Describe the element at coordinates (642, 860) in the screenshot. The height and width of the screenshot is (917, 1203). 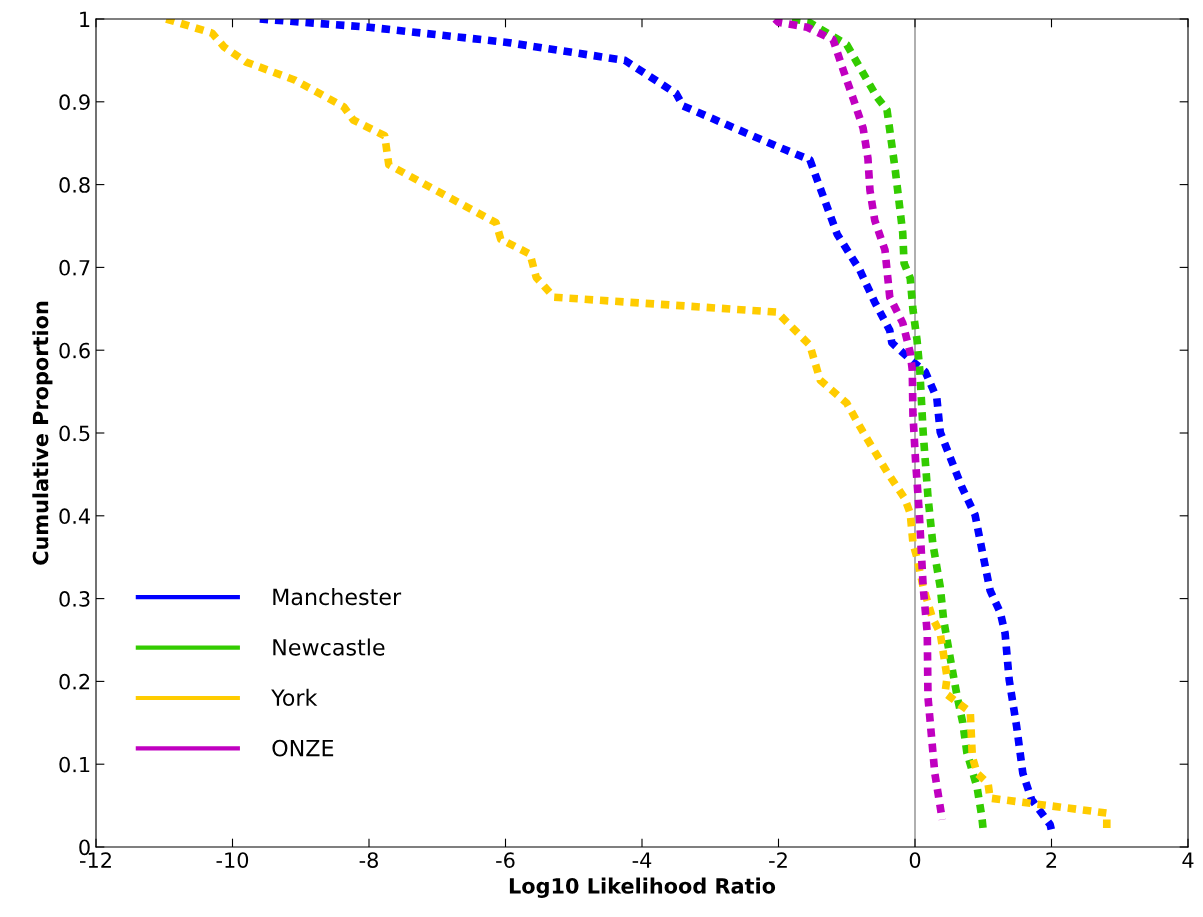
I see `x-tick-label: -4` at that location.